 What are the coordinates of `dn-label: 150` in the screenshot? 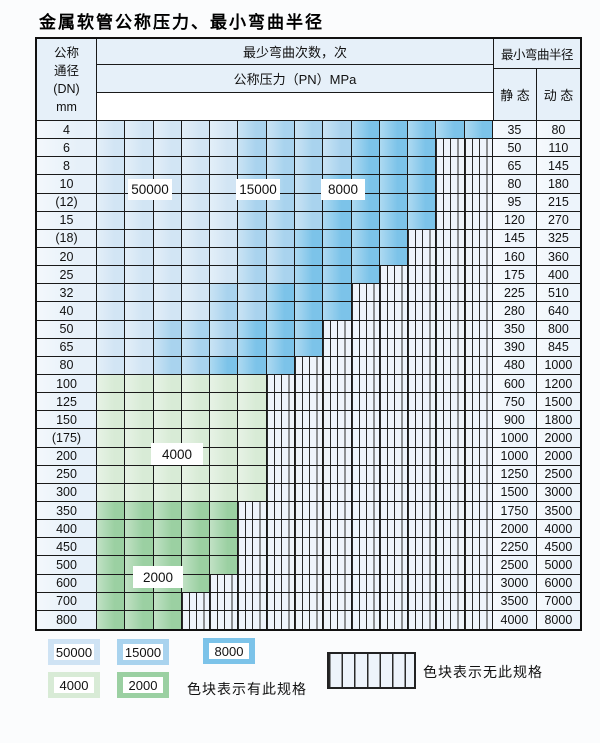 It's located at (67, 420).